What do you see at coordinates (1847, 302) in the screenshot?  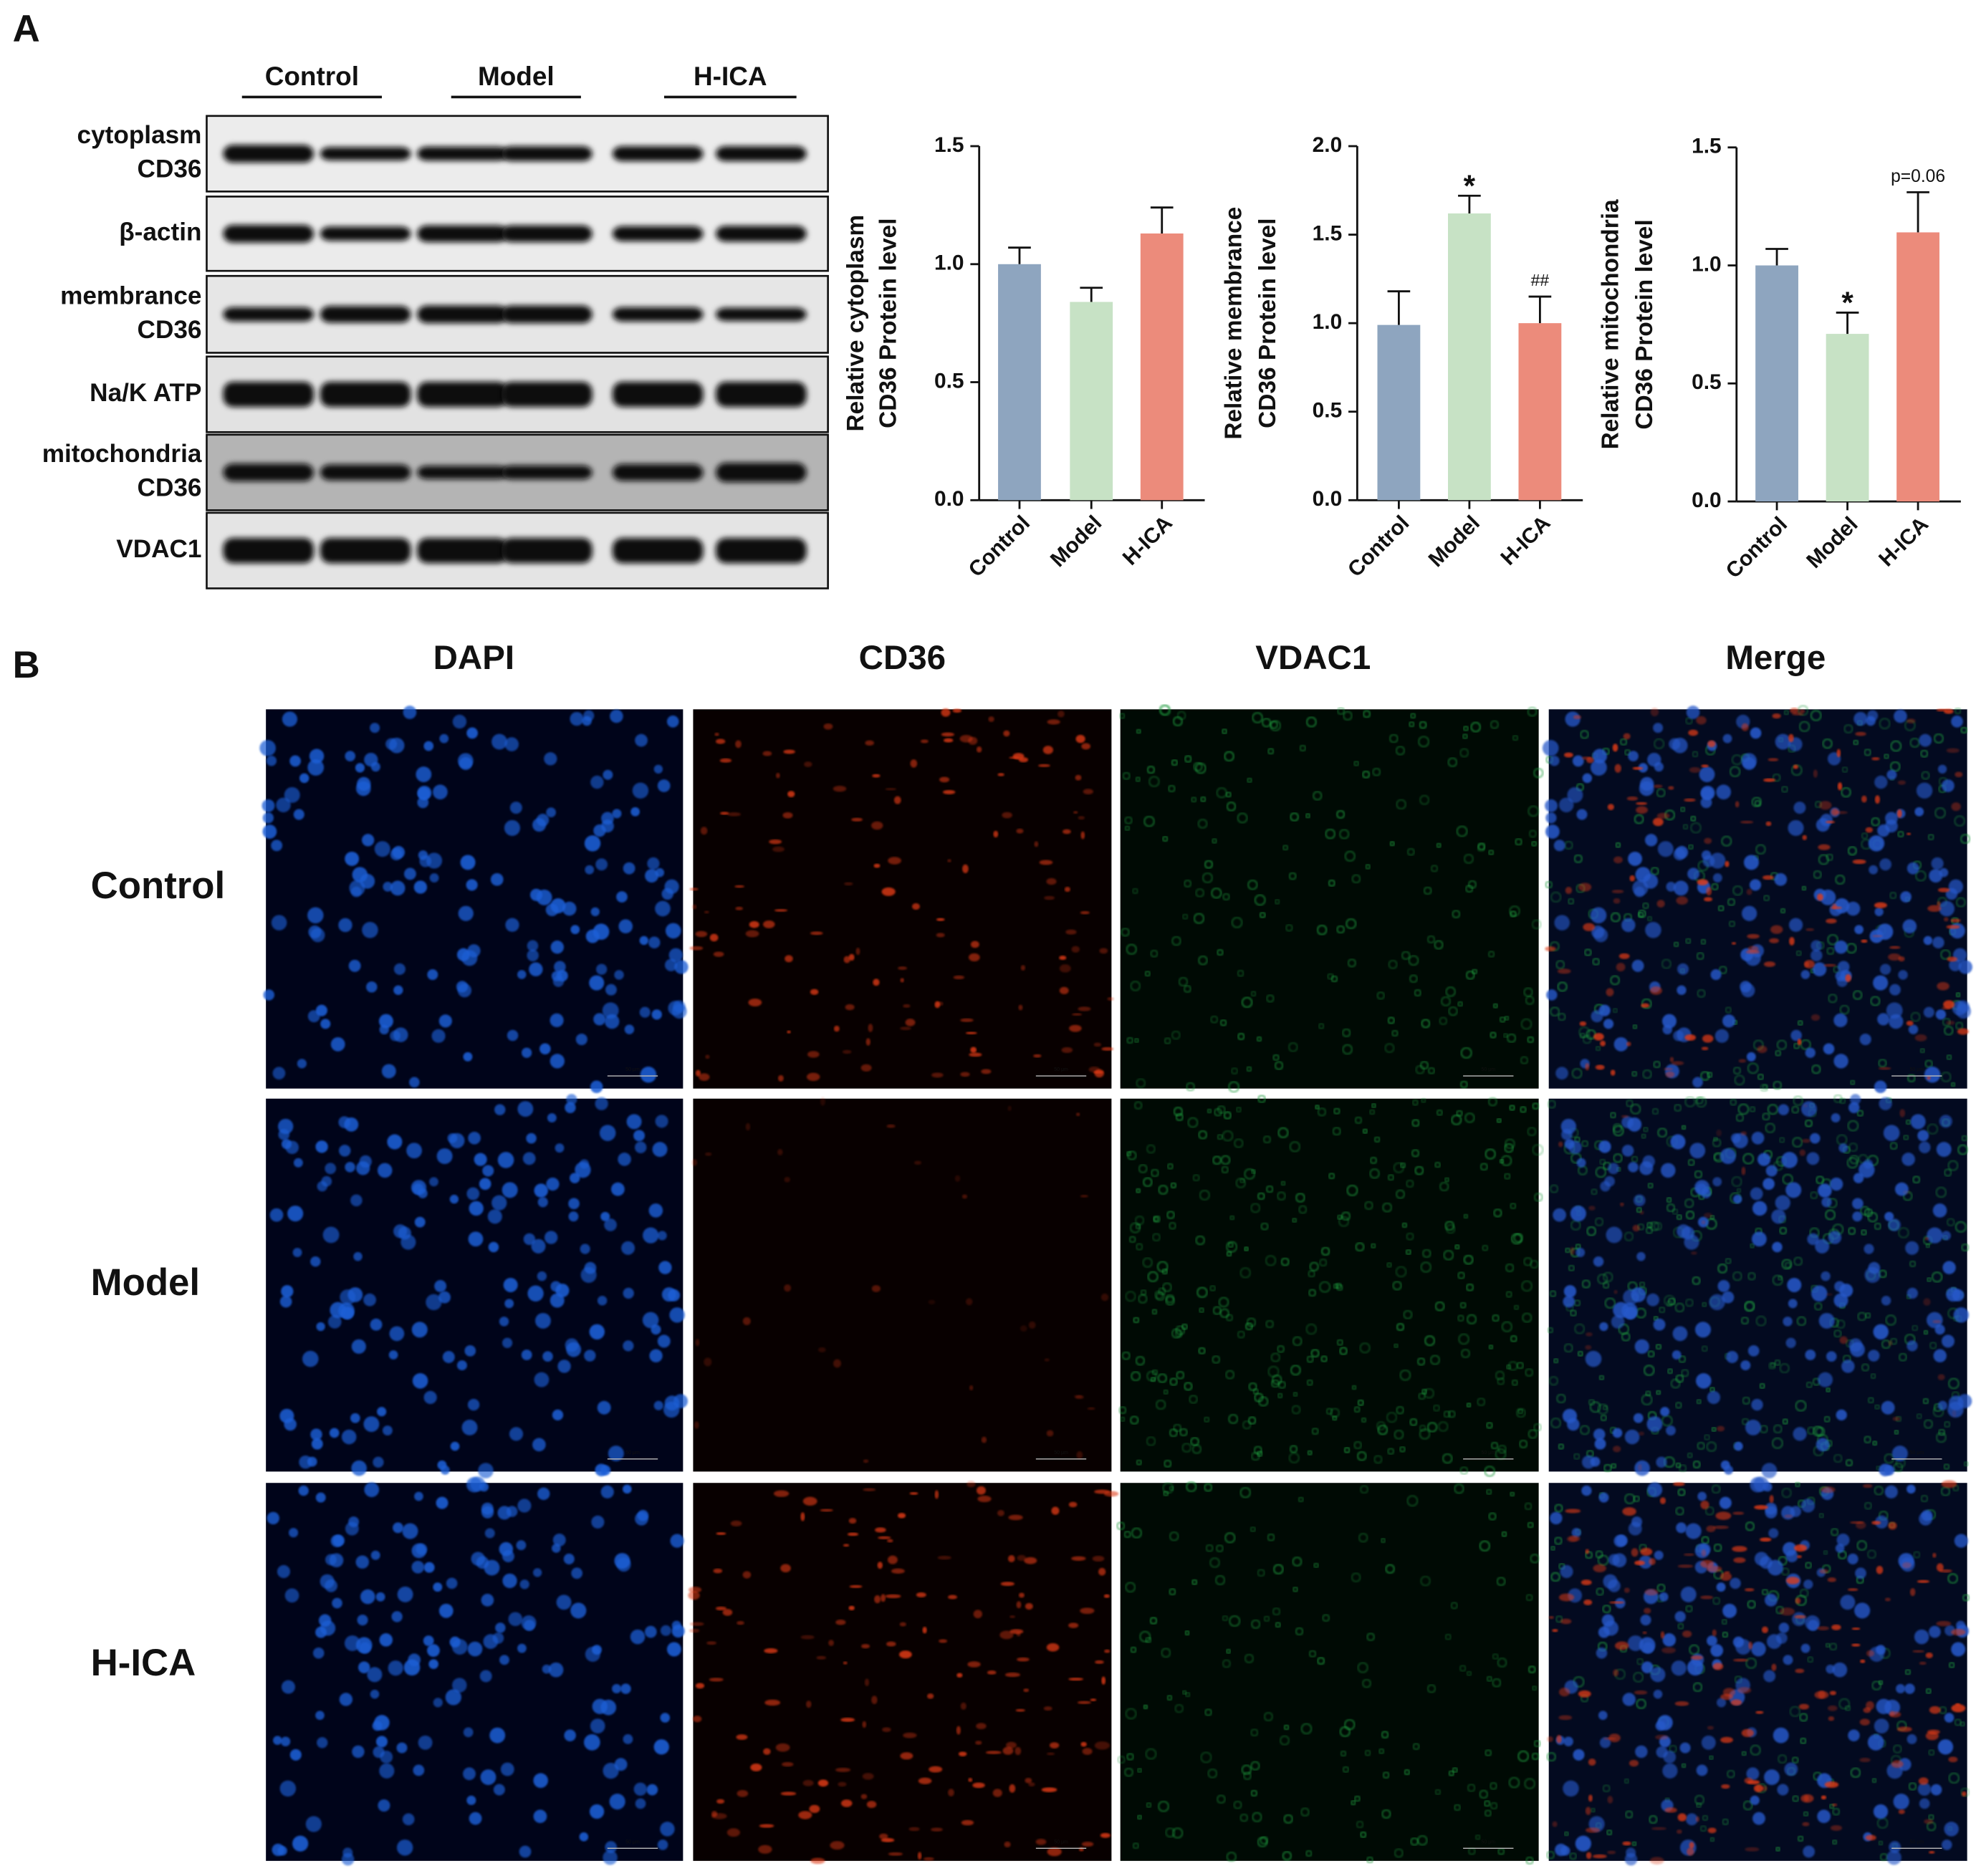 I see `significance-label: *` at bounding box center [1847, 302].